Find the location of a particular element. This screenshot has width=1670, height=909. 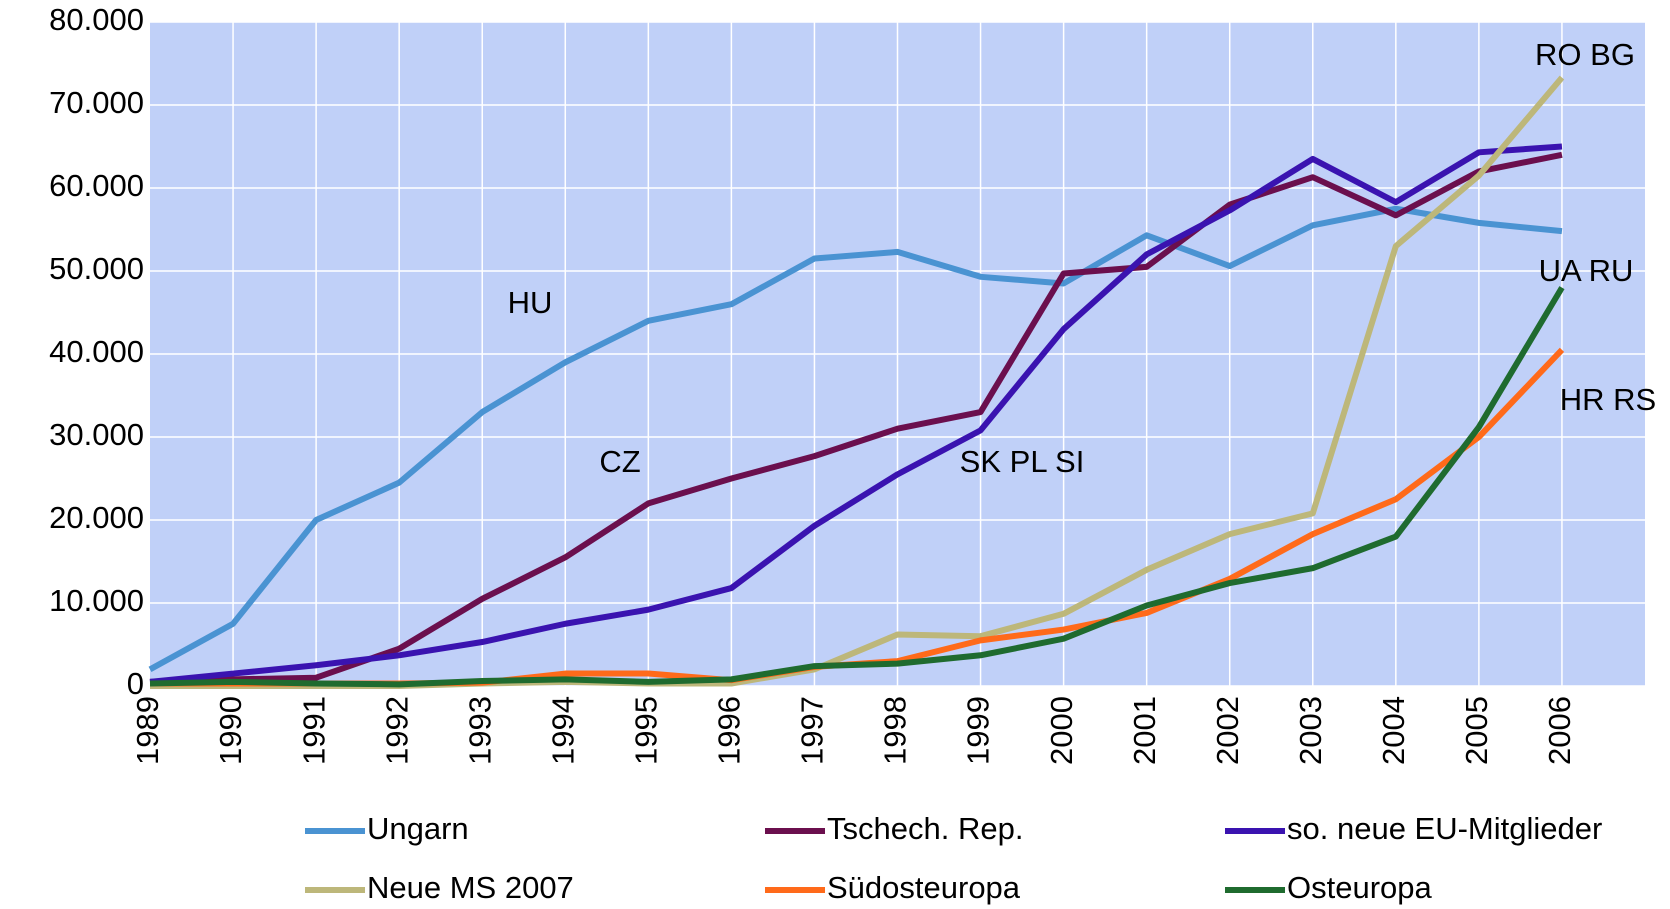

x-tick-label: 1997 is located at coordinates (812, 730).